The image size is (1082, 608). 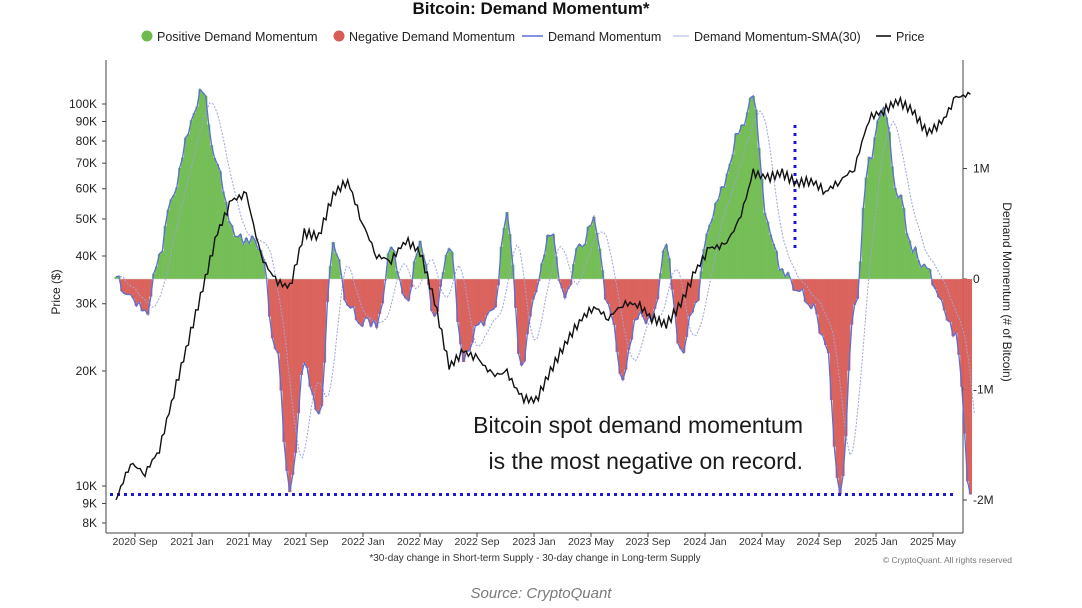 What do you see at coordinates (135, 542) in the screenshot?
I see `x-tick-label: 2020 Sep` at bounding box center [135, 542].